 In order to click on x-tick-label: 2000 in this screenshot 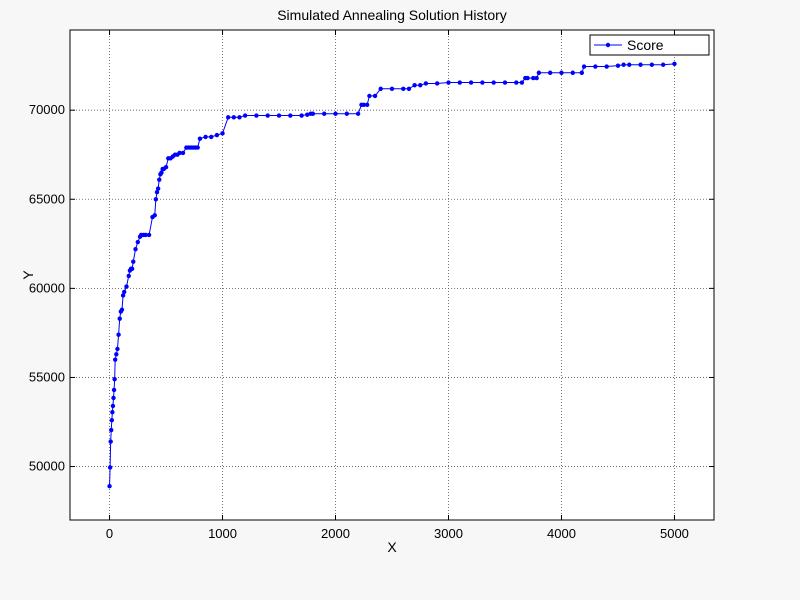, I will do `click(335, 533)`.